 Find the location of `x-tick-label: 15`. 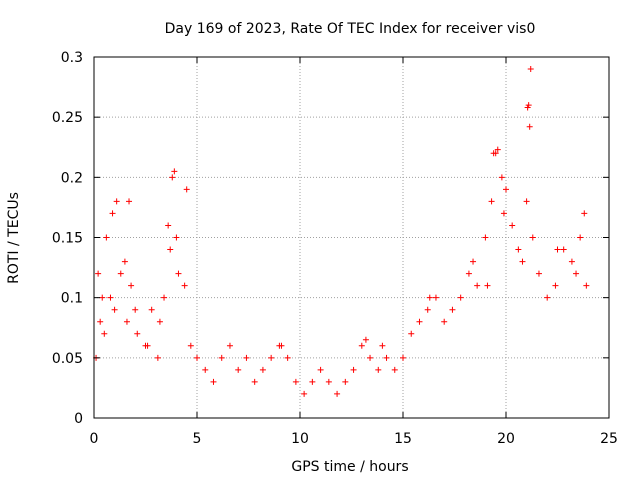

x-tick-label: 15 is located at coordinates (403, 439).